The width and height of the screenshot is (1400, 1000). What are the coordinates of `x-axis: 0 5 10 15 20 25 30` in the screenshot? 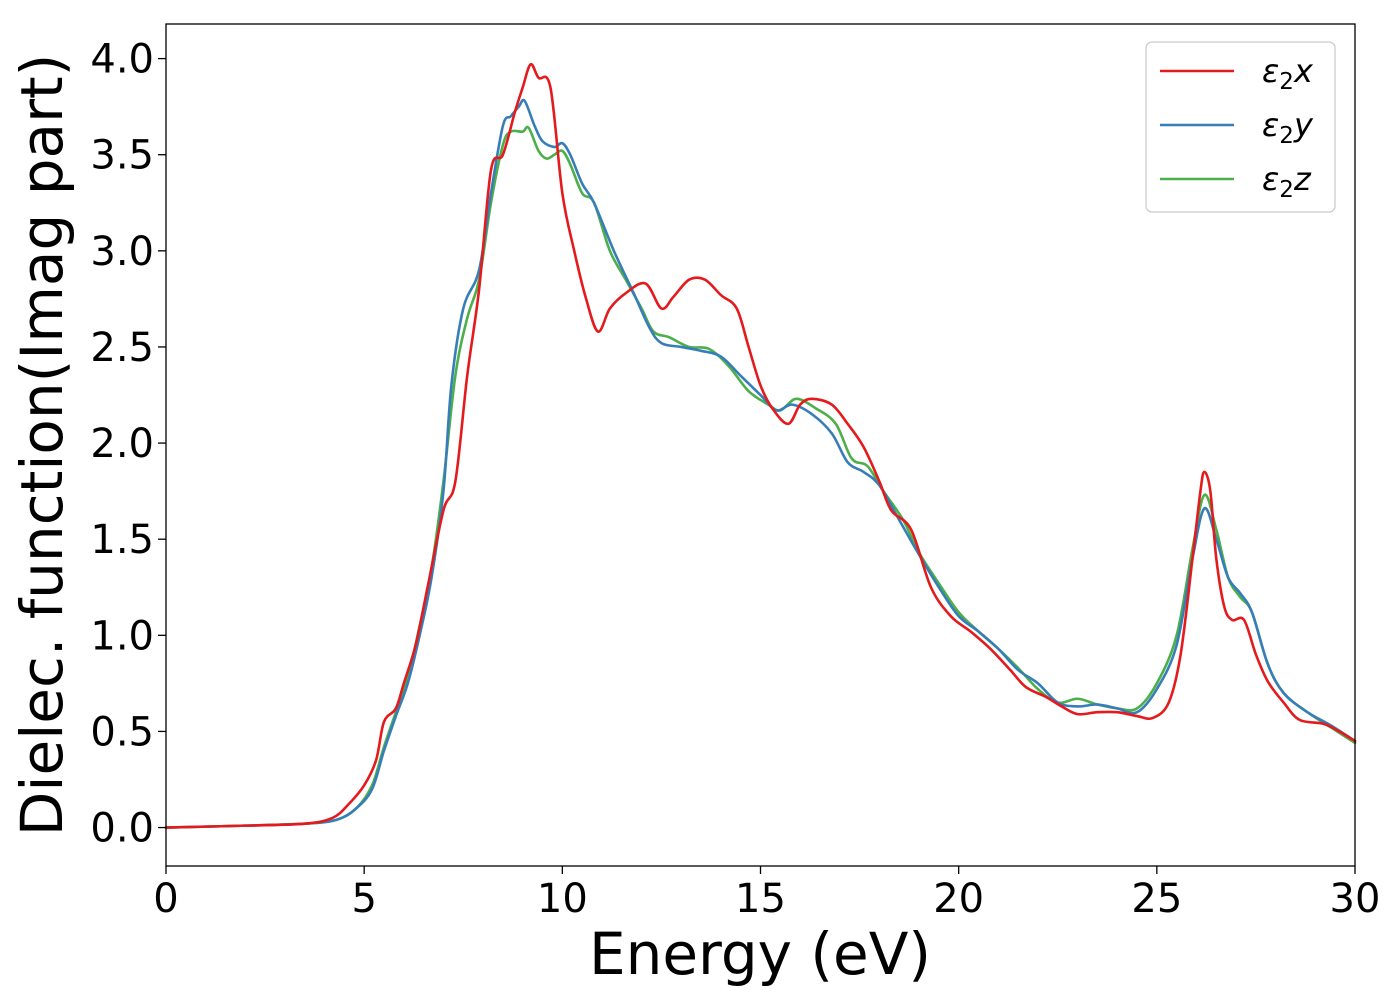 It's located at (766, 894).